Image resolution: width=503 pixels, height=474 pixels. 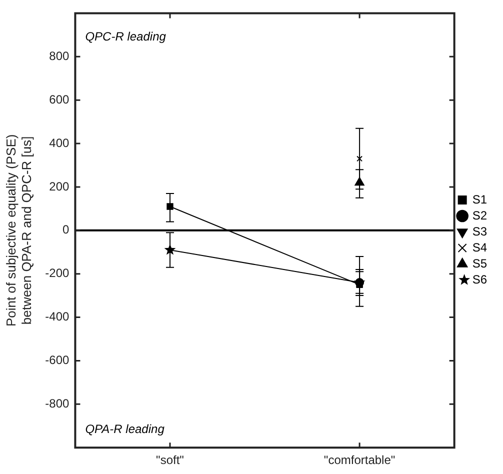 What do you see at coordinates (18, 230) in the screenshot?
I see `y-axis-title: Point of subjective equality (PSE) between QPA-R and QPC-R [us]` at bounding box center [18, 230].